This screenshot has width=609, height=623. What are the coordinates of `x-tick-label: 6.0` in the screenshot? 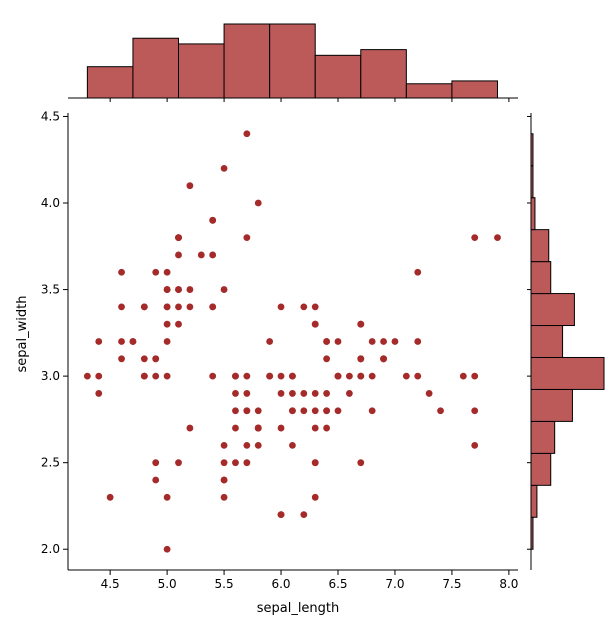 It's located at (280, 584).